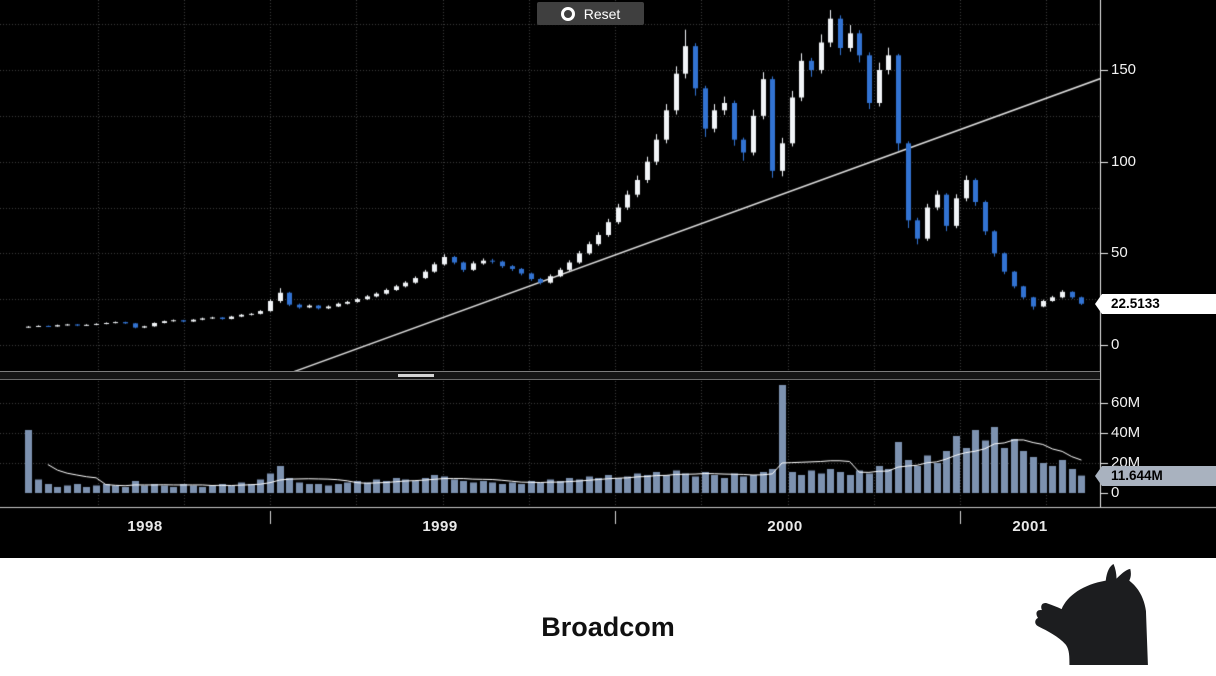 The width and height of the screenshot is (1216, 676). I want to click on target-circle-icon, so click(567, 13).